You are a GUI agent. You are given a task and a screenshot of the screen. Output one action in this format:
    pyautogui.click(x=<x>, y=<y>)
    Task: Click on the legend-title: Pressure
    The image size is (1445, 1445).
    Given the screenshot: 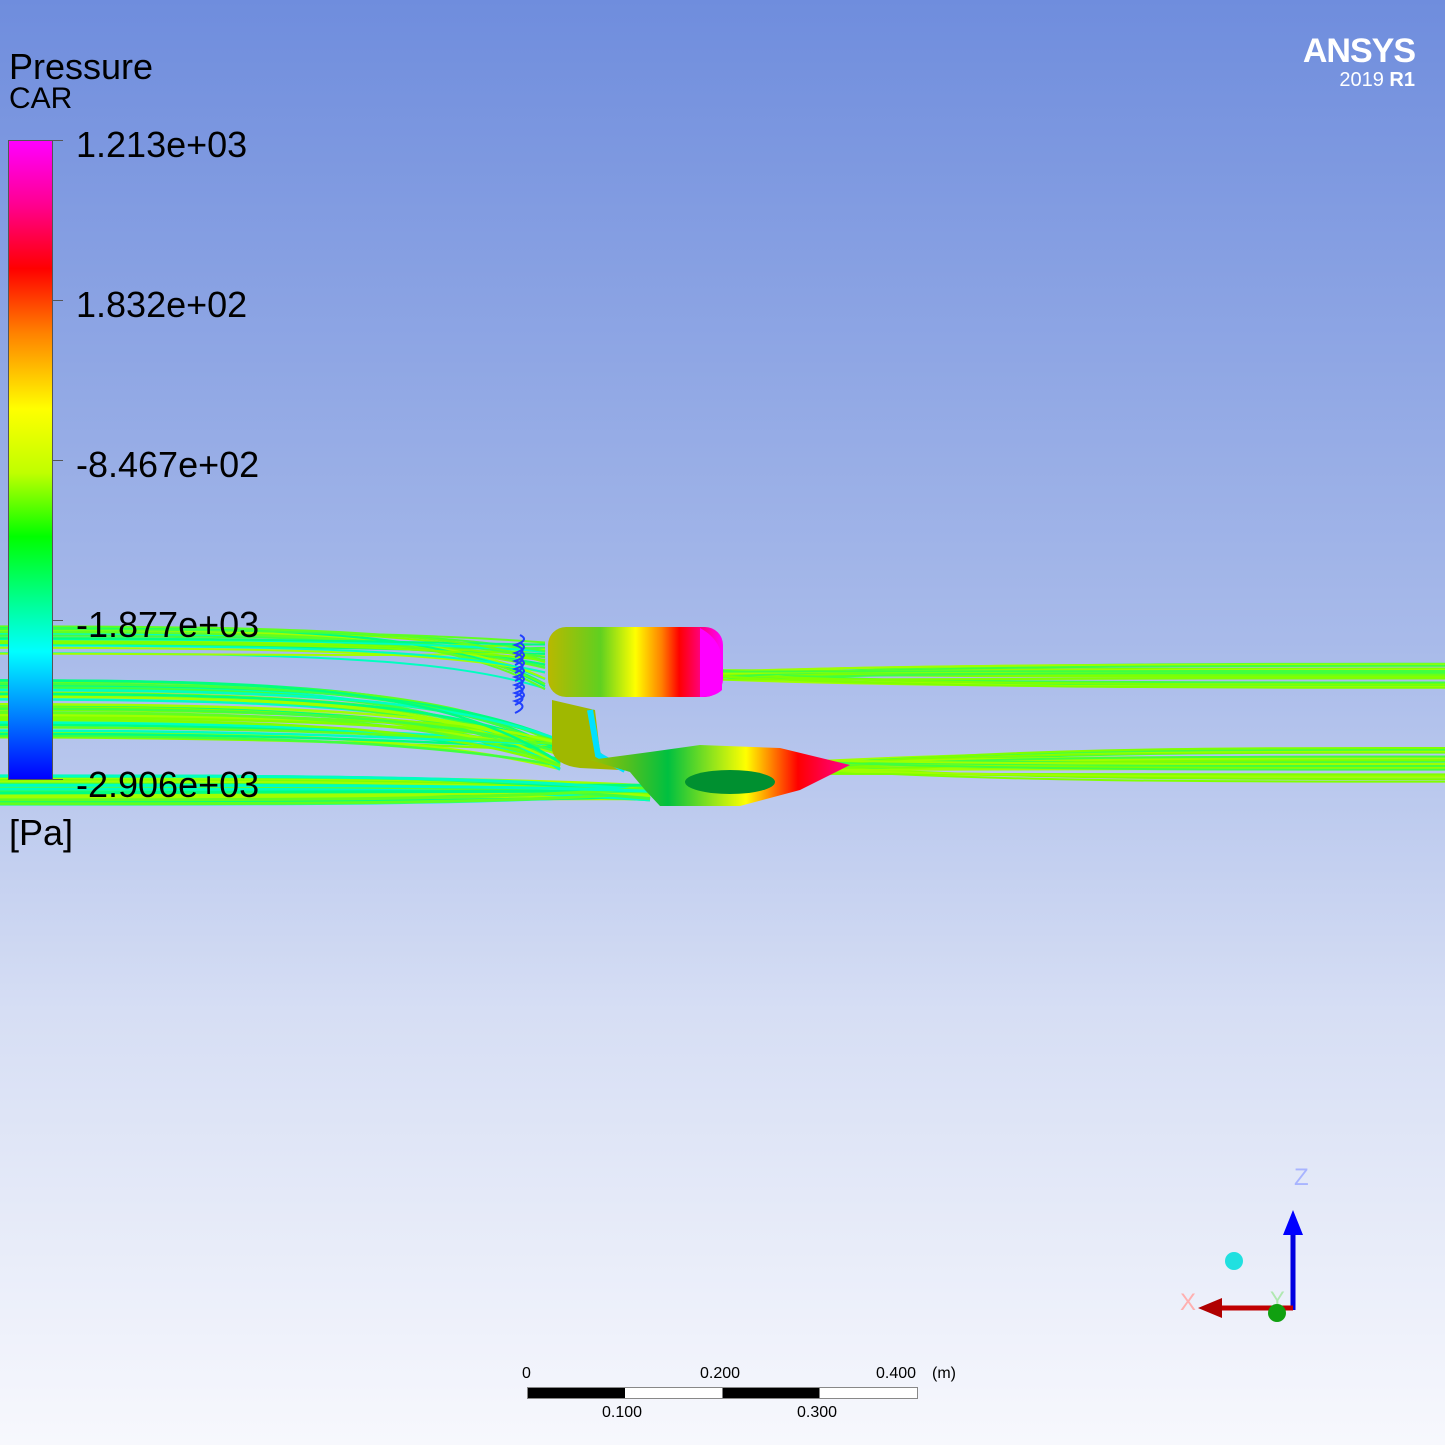 What is the action you would take?
    pyautogui.click(x=81, y=66)
    